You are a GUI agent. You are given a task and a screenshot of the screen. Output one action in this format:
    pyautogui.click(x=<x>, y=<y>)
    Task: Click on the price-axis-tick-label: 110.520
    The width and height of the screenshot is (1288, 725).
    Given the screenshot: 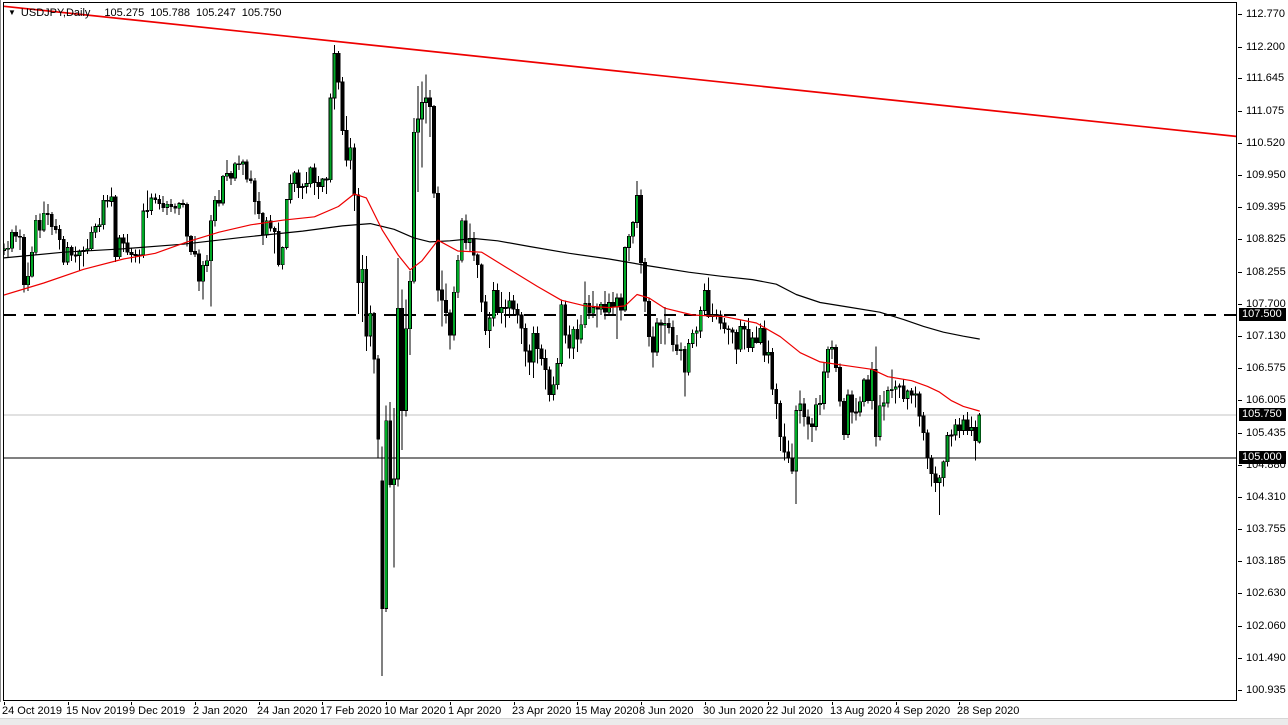 What is the action you would take?
    pyautogui.click(x=1265, y=143)
    